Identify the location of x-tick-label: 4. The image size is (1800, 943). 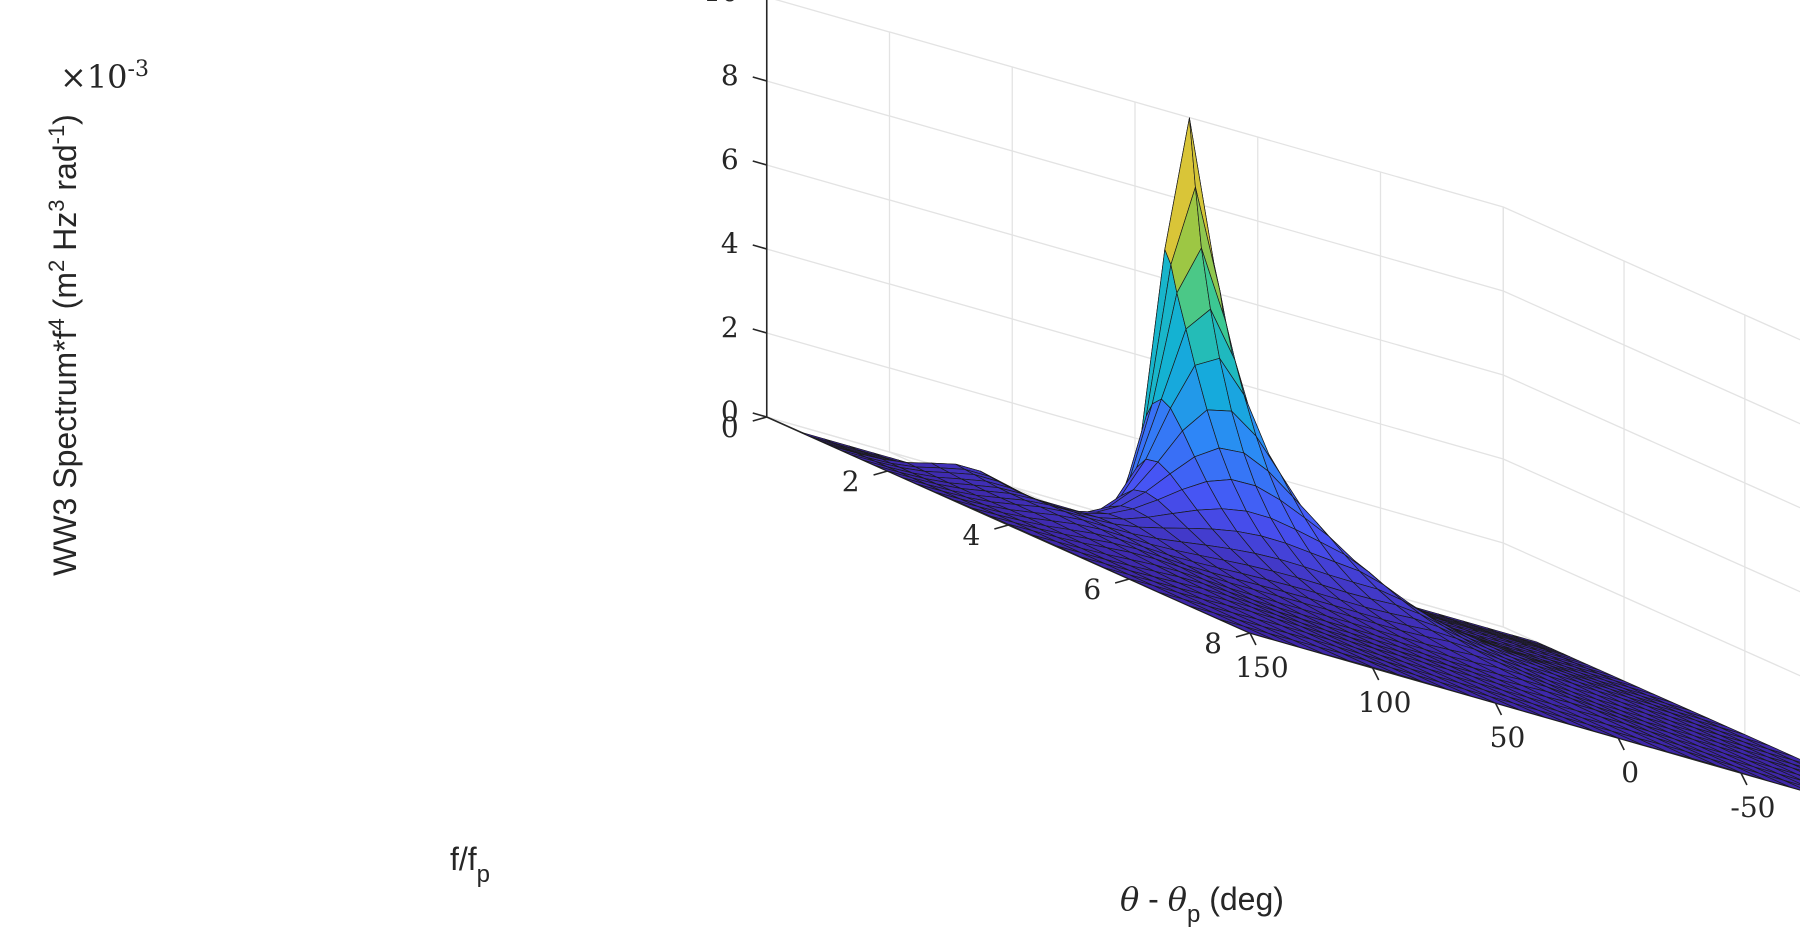
(972, 535).